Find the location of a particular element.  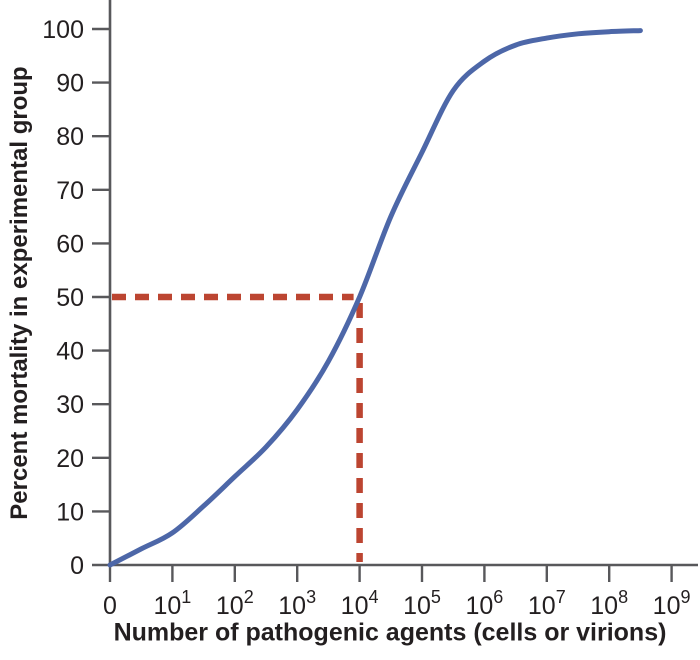

x-axis-ticks: 0 10¹ 10² 10³ 10⁴ 10⁵ 10⁶ 10⁷ 10⁸ 10⁹ is located at coordinates (397, 592).